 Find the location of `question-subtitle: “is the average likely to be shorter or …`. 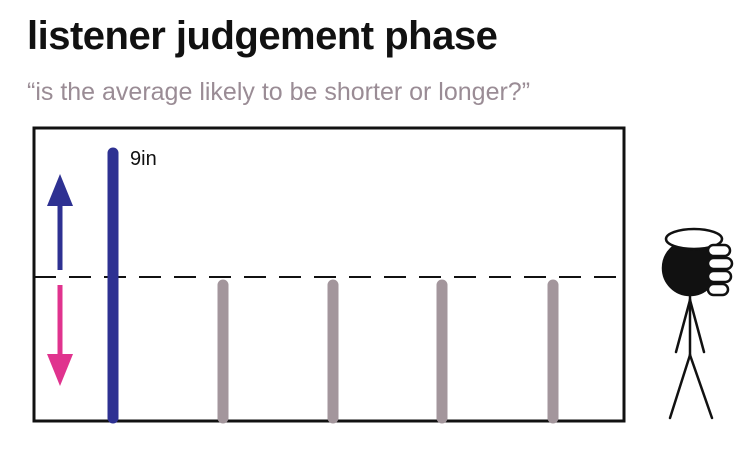

question-subtitle: “is the average likely to be shorter or … is located at coordinates (279, 92).